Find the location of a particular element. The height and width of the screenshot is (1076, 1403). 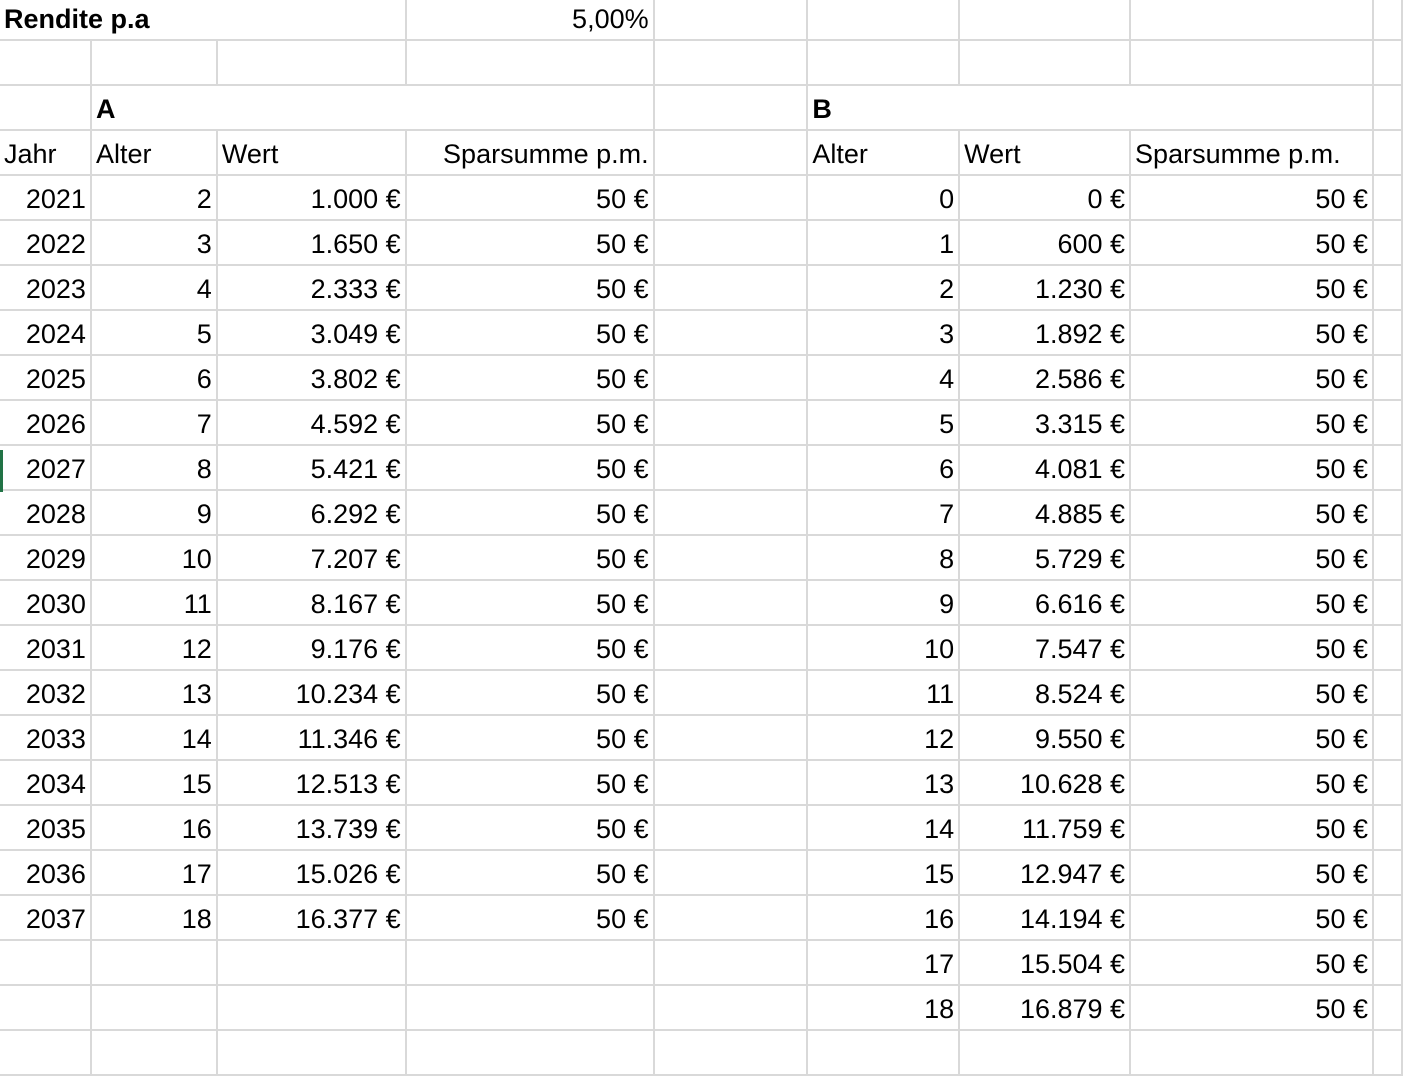

cell-a-jahr: 2035 is located at coordinates (46, 828).